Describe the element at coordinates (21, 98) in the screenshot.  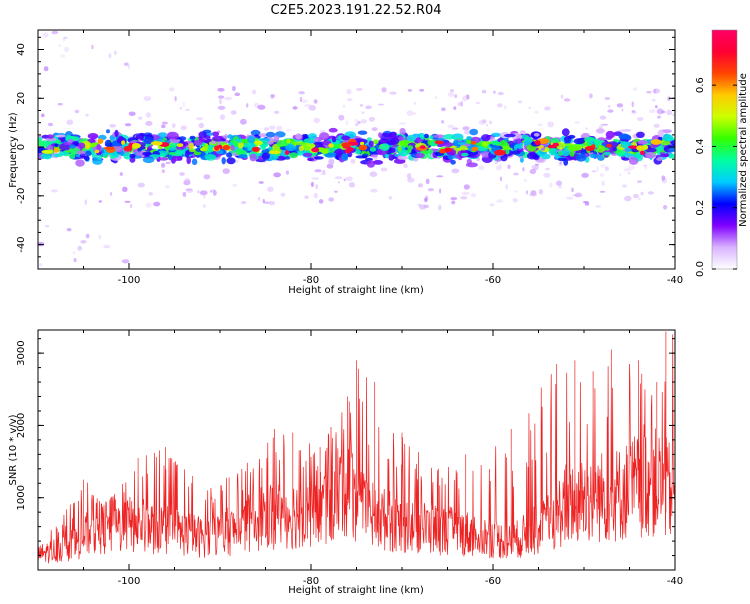
I see `spectrogram-y-tick-label: 20` at that location.